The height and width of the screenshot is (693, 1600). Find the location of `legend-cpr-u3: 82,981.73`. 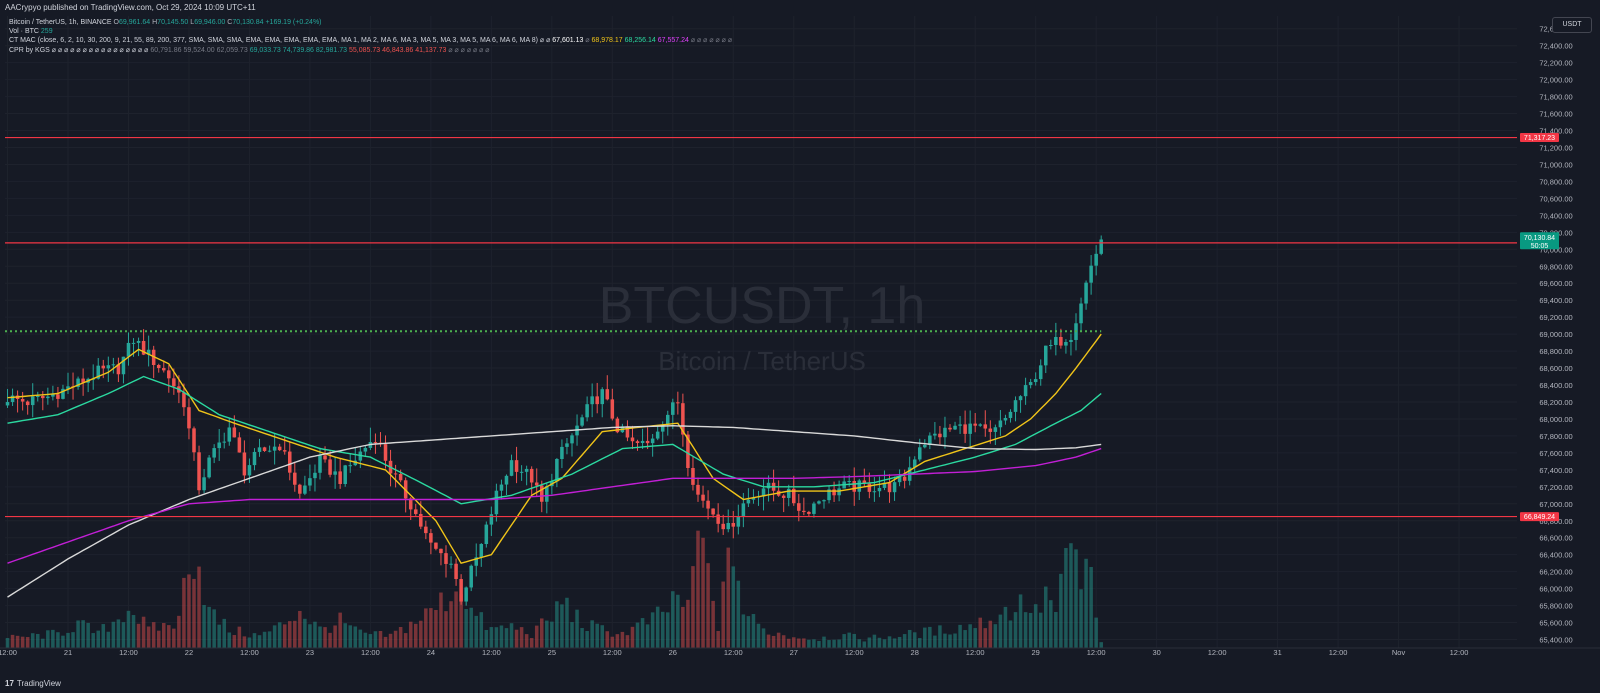

legend-cpr-u3: 82,981.73 is located at coordinates (331, 50).